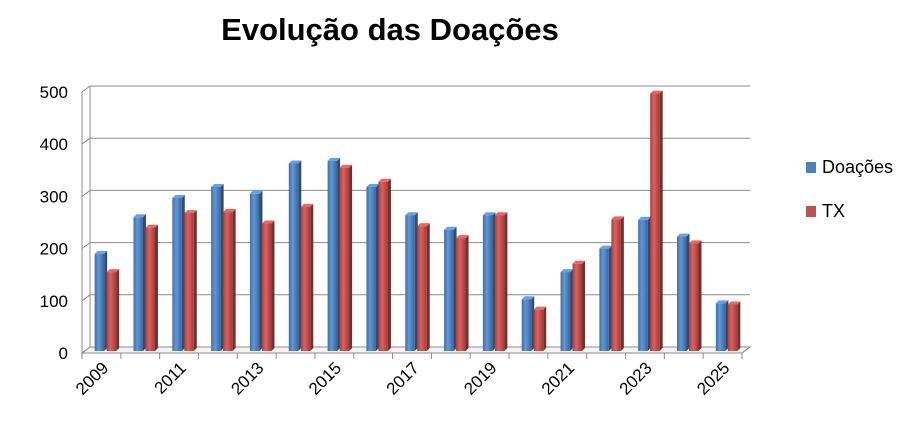 The image size is (922, 426). Describe the element at coordinates (811, 167) in the screenshot. I see `legend-swatch-Doações` at that location.